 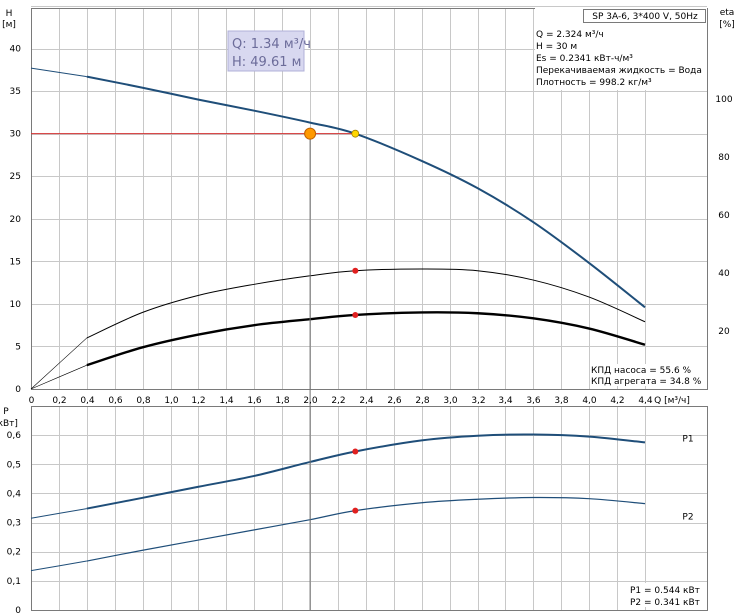 I want to click on power-line: P2 = 0.341 кВт, so click(x=665, y=603).